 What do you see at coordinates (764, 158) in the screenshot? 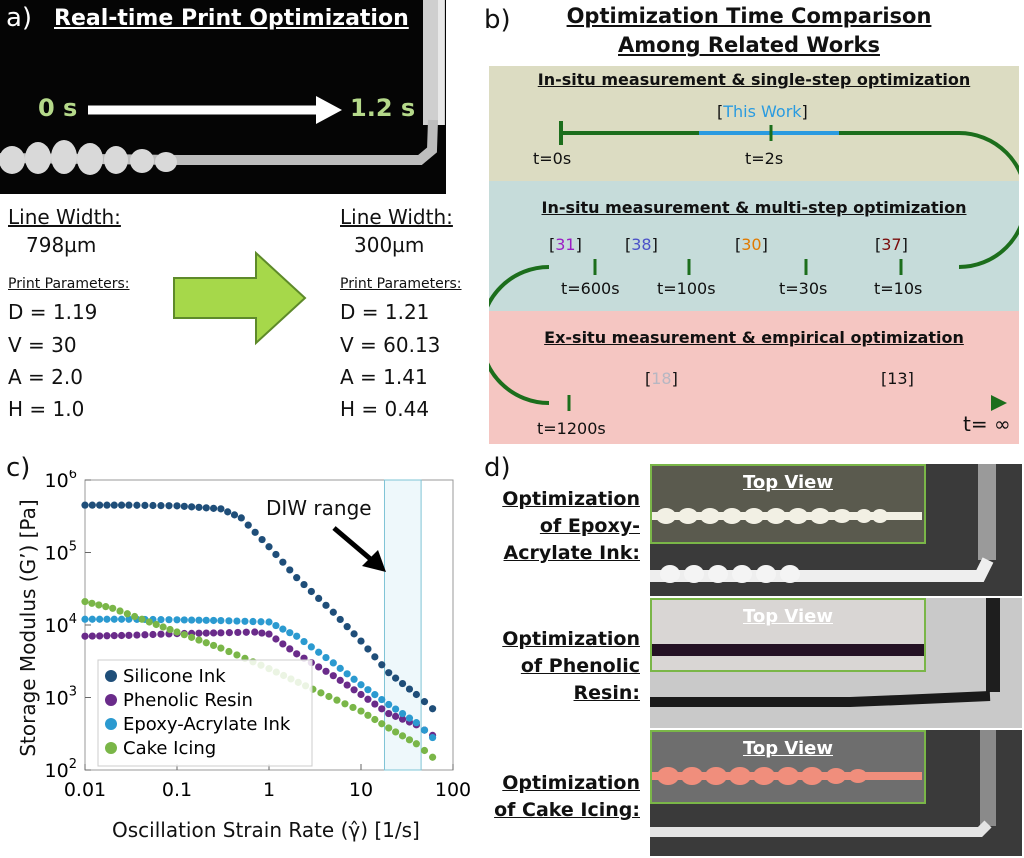
I see `label-t2: t=2s` at bounding box center [764, 158].